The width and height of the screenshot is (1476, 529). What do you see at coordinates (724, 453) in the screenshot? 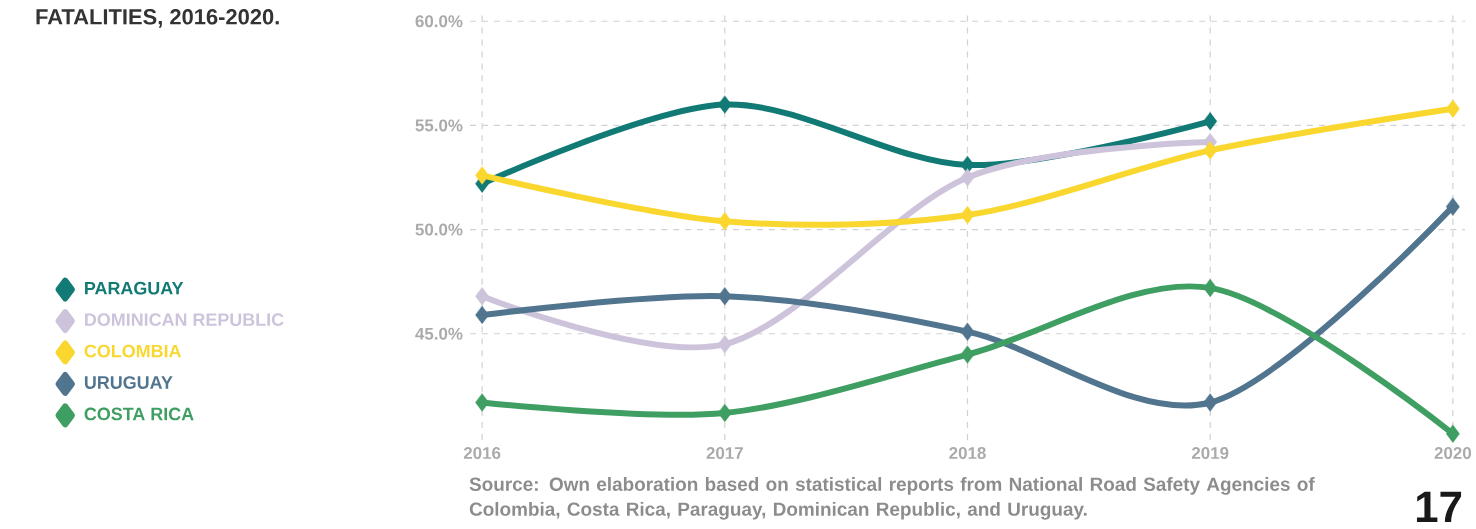
I see `x-tick-label: 2017` at bounding box center [724, 453].